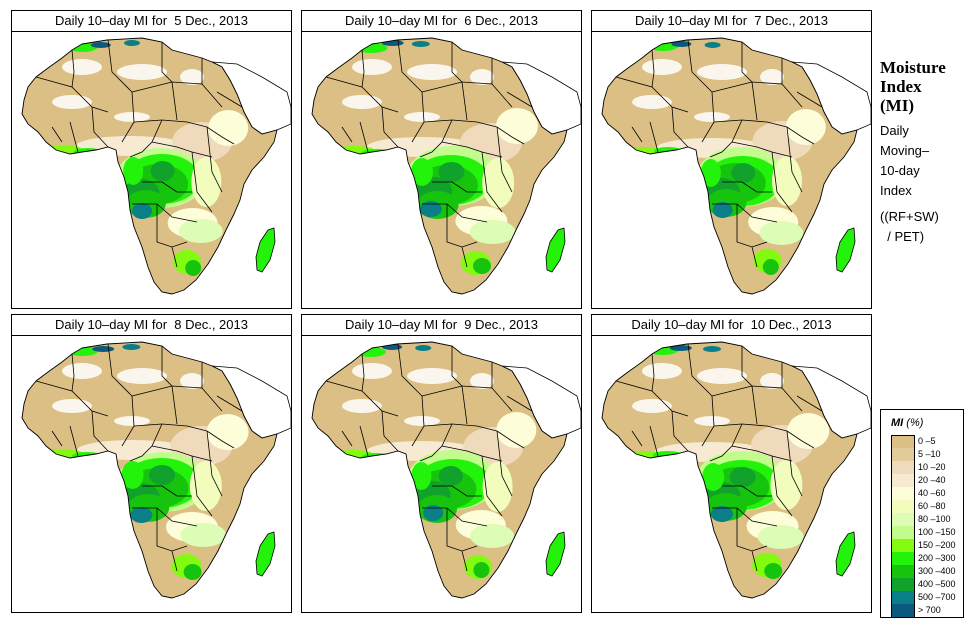 The height and width of the screenshot is (626, 974). Describe the element at coordinates (932, 467) in the screenshot. I see `legend-label: 10 –20` at that location.